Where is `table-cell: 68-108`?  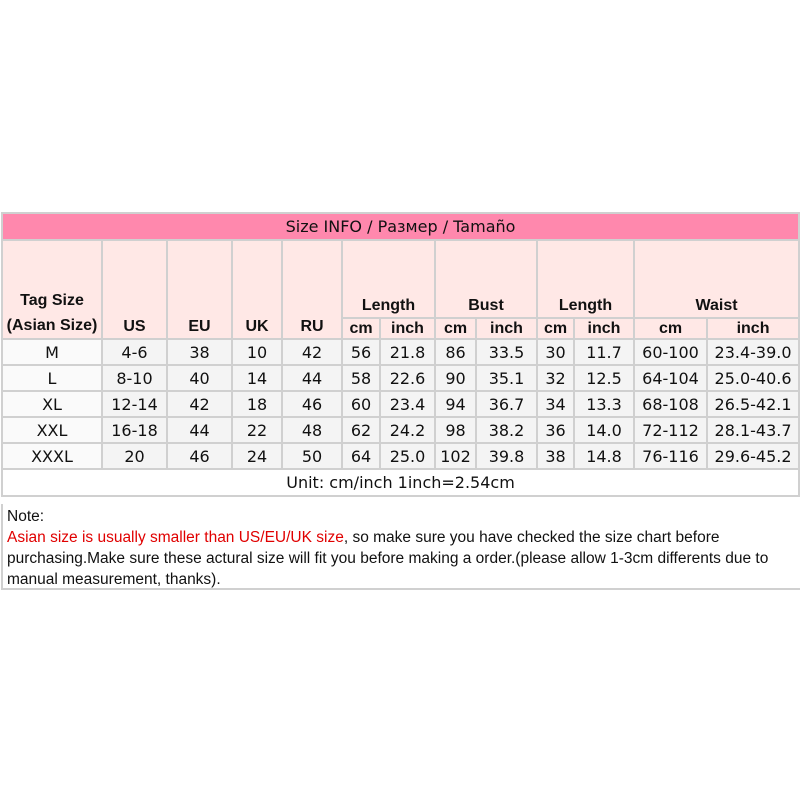
table-cell: 68-108 is located at coordinates (670, 404).